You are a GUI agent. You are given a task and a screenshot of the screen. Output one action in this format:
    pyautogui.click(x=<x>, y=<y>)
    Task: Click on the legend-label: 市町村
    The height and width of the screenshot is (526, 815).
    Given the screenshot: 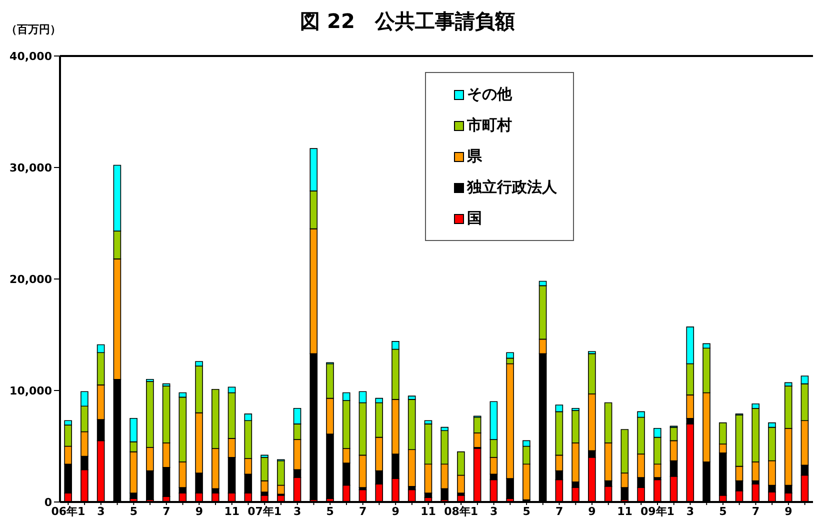 What is the action you would take?
    pyautogui.click(x=489, y=125)
    